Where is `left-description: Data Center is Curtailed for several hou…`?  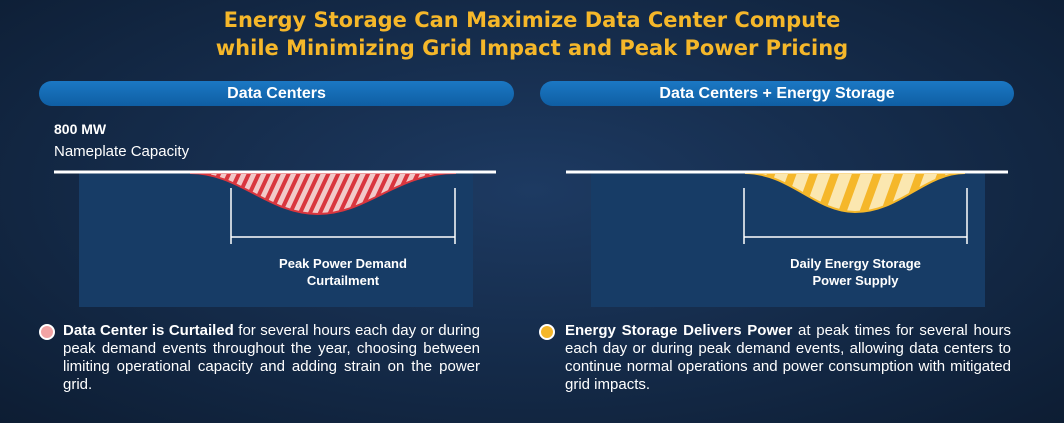 left-description: Data Center is Curtailed for several hou… is located at coordinates (271, 358).